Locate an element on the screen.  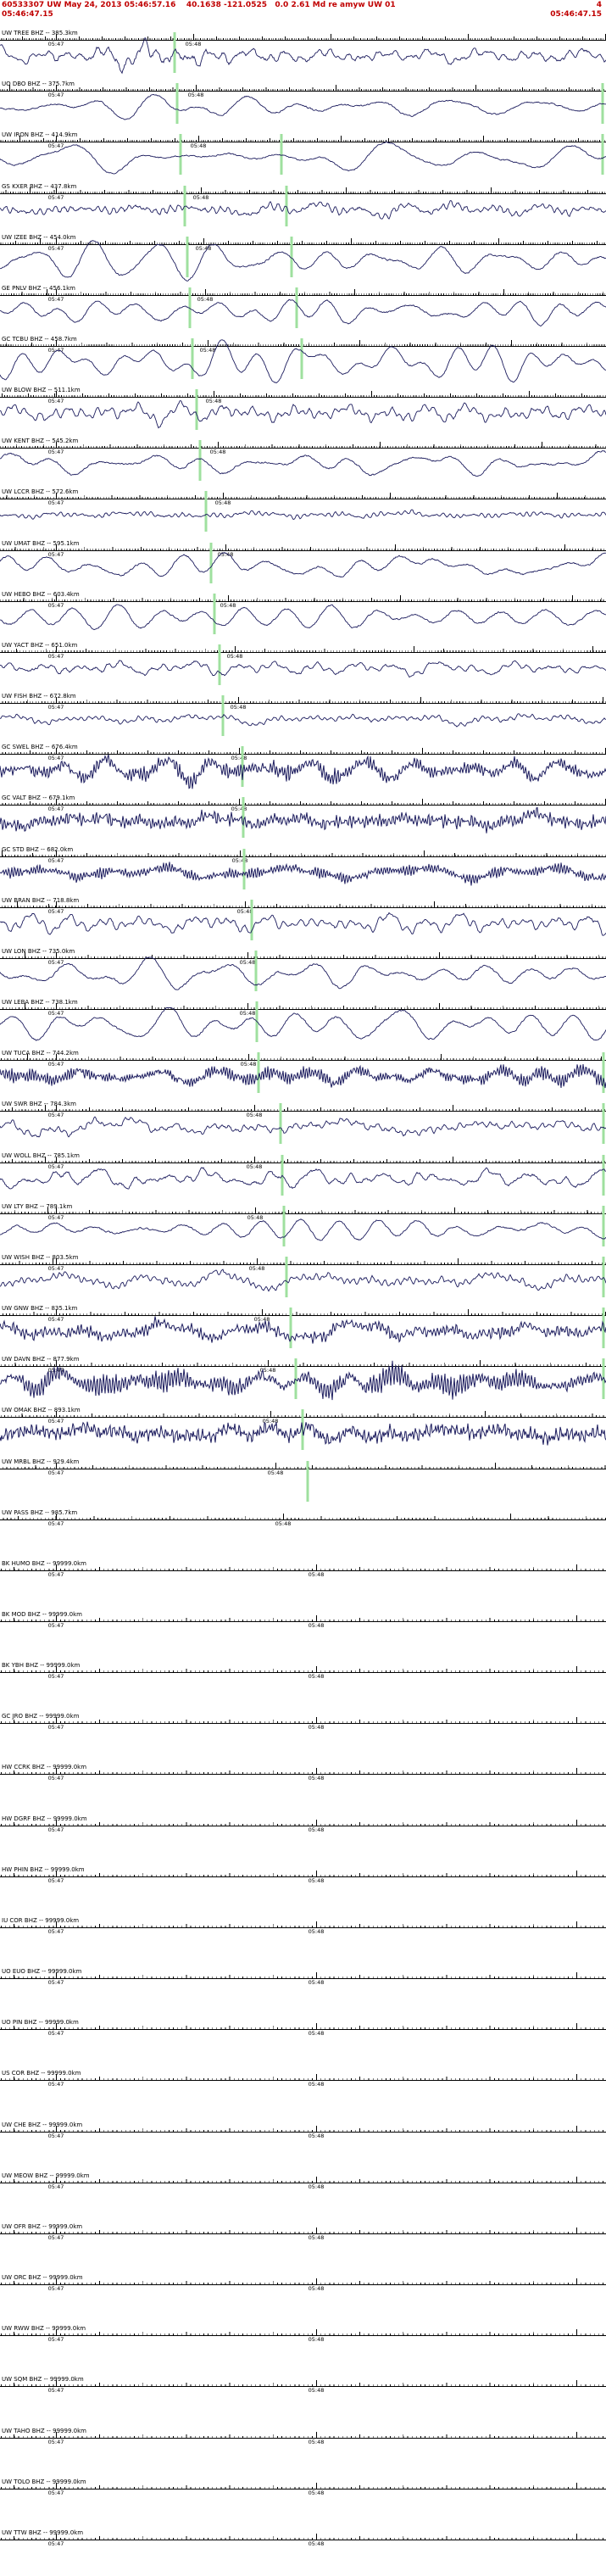
trace-row: UW DAVN BHZ -- 877.9km 05:47 05:48 is located at coordinates (303, 1377).